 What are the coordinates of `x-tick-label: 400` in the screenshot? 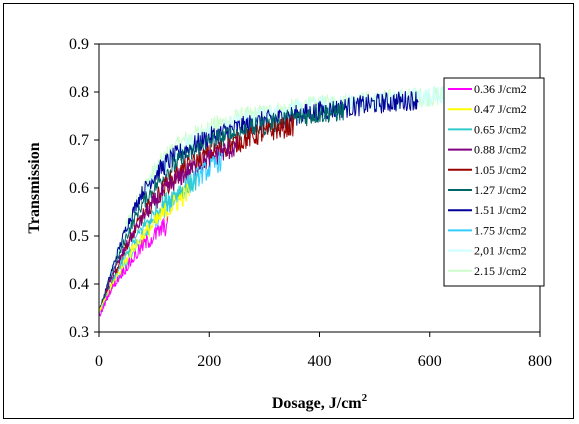 It's located at (320, 361).